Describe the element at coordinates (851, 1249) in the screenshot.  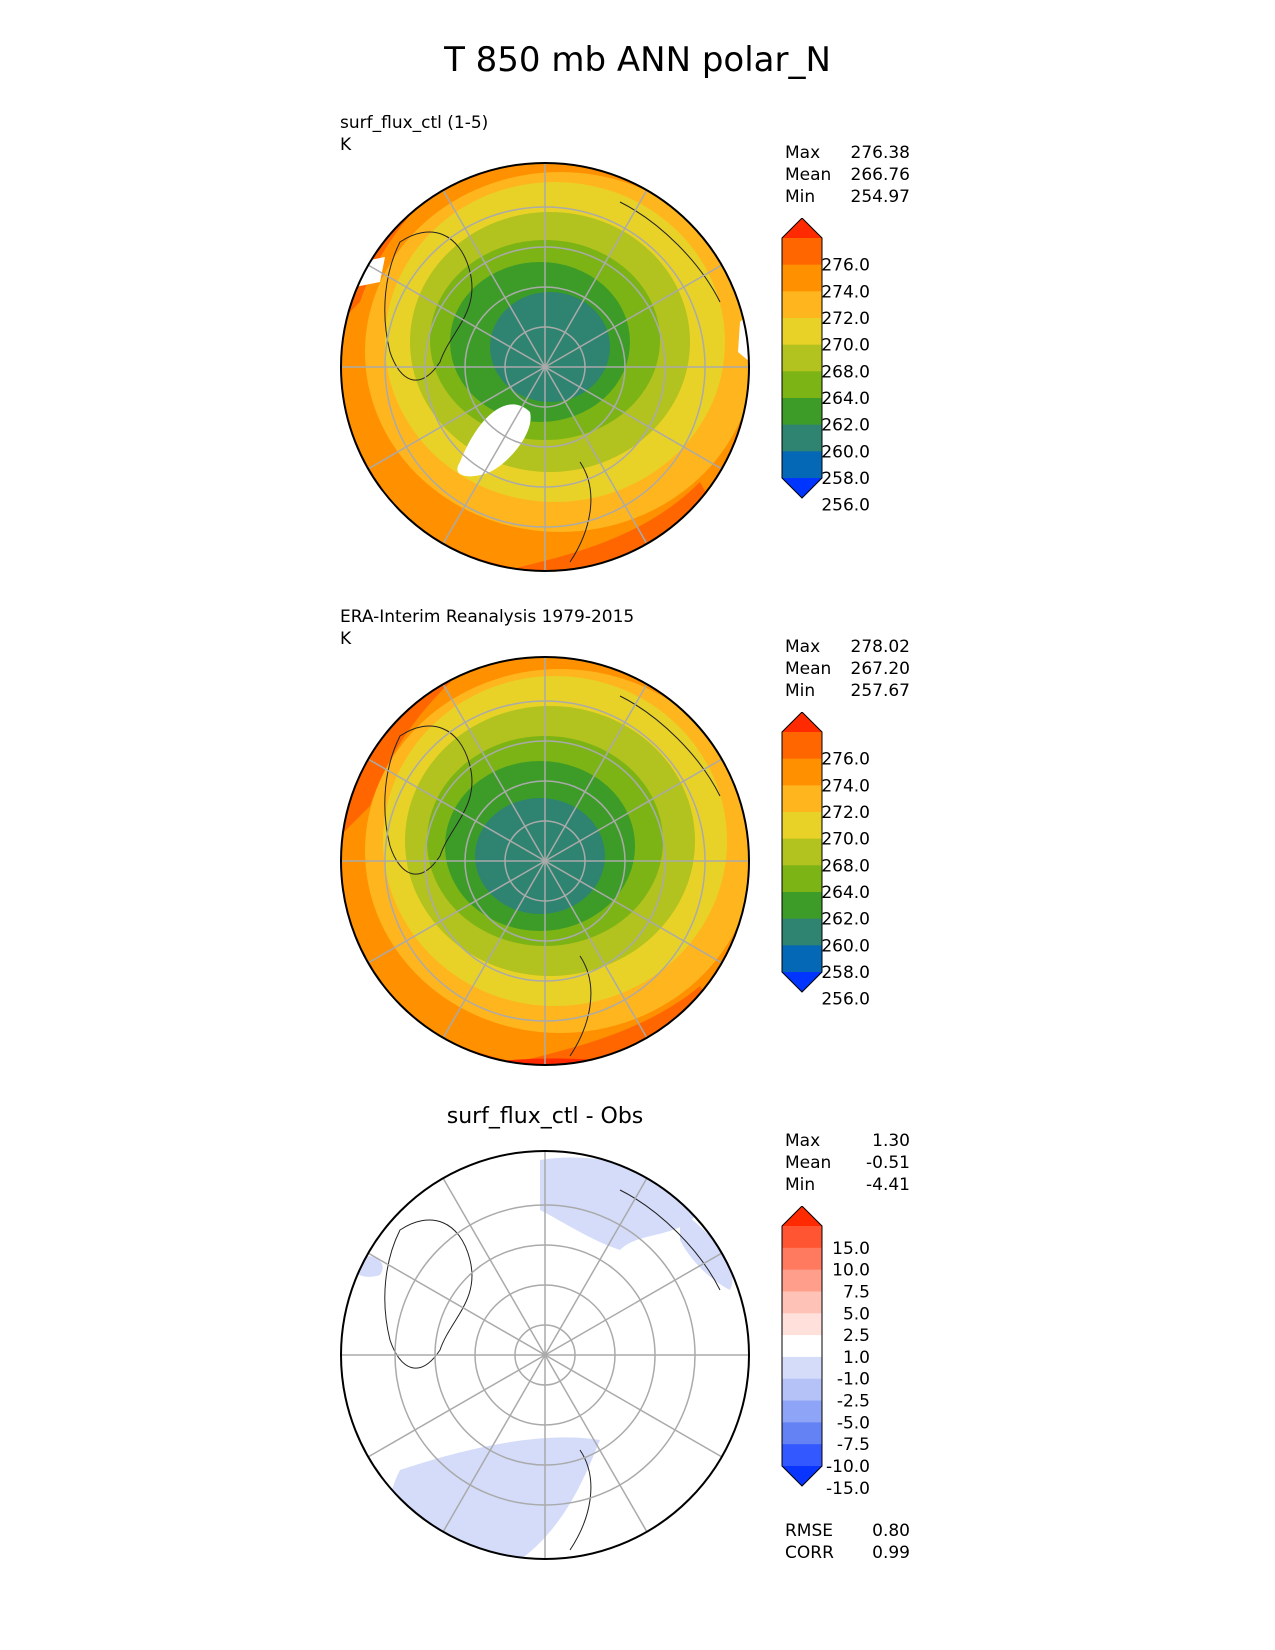
I see `colorbar-tick-label: 15.0` at that location.